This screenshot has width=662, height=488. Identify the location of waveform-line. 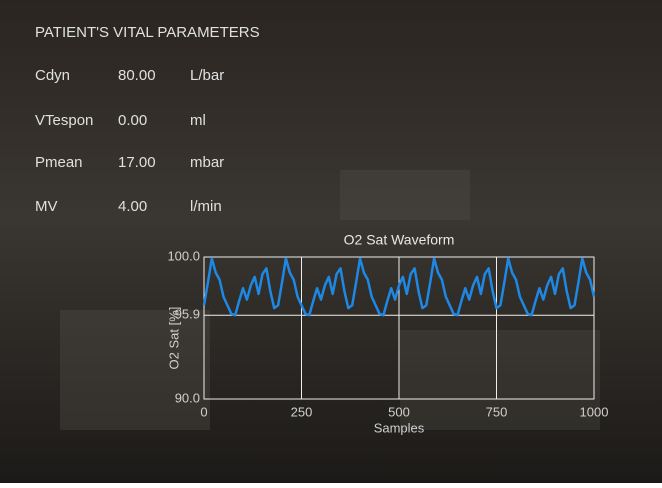
(399, 287).